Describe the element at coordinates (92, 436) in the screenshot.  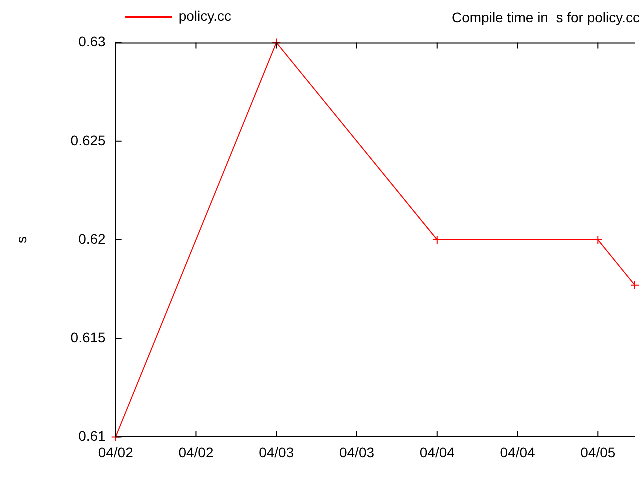
I see `y-tick-label: 0.61` at that location.